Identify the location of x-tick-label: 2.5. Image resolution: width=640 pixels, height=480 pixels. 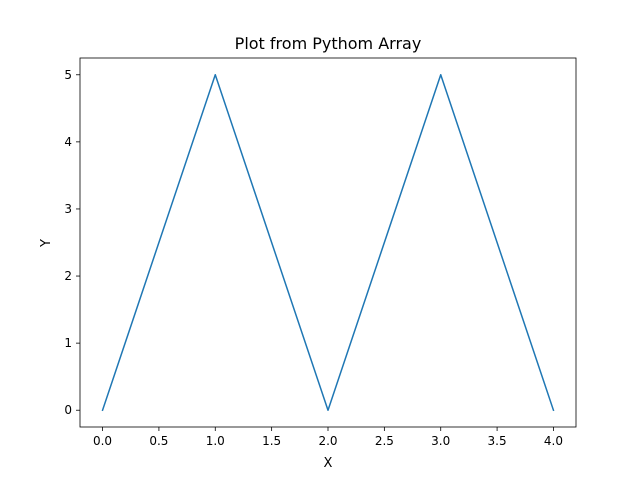
(384, 441).